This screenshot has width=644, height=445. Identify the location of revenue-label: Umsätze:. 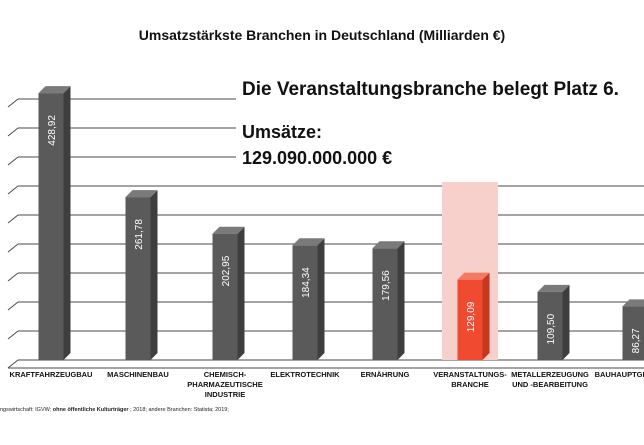
(282, 132).